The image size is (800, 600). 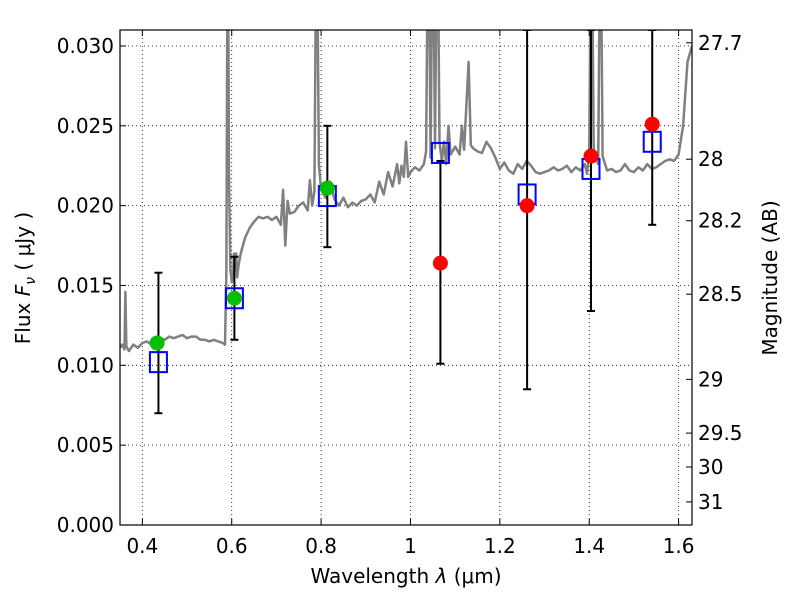 What do you see at coordinates (85, 445) in the screenshot?
I see `y-tick-label: 0.005` at bounding box center [85, 445].